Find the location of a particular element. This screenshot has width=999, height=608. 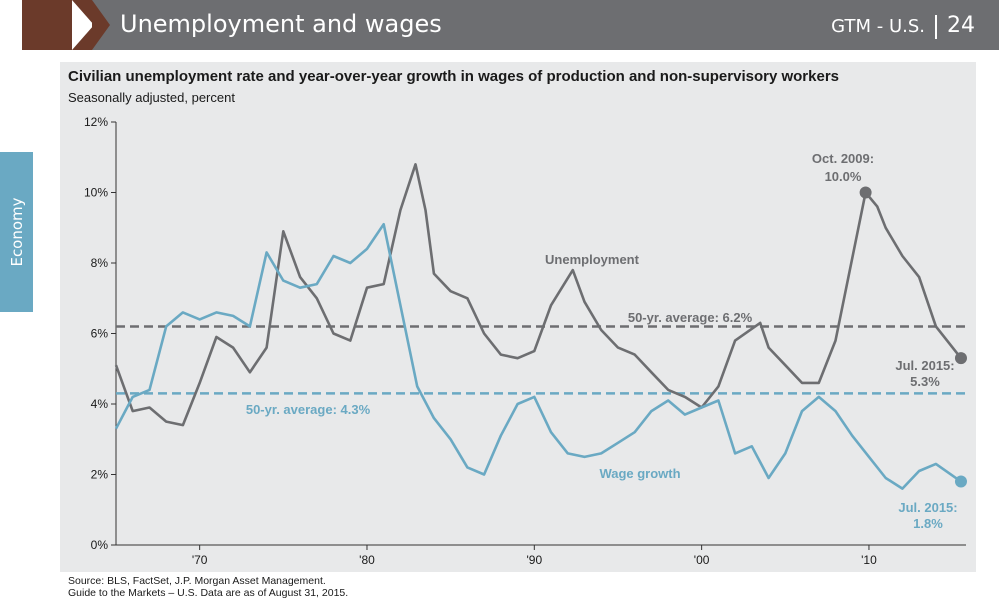

annotation-value: 1.8% is located at coordinates (928, 523).